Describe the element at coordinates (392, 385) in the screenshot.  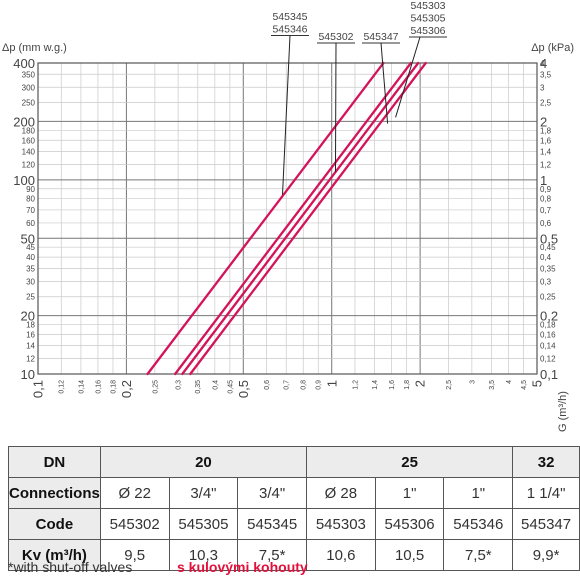
I see `x-tick-label: 1,6` at that location.